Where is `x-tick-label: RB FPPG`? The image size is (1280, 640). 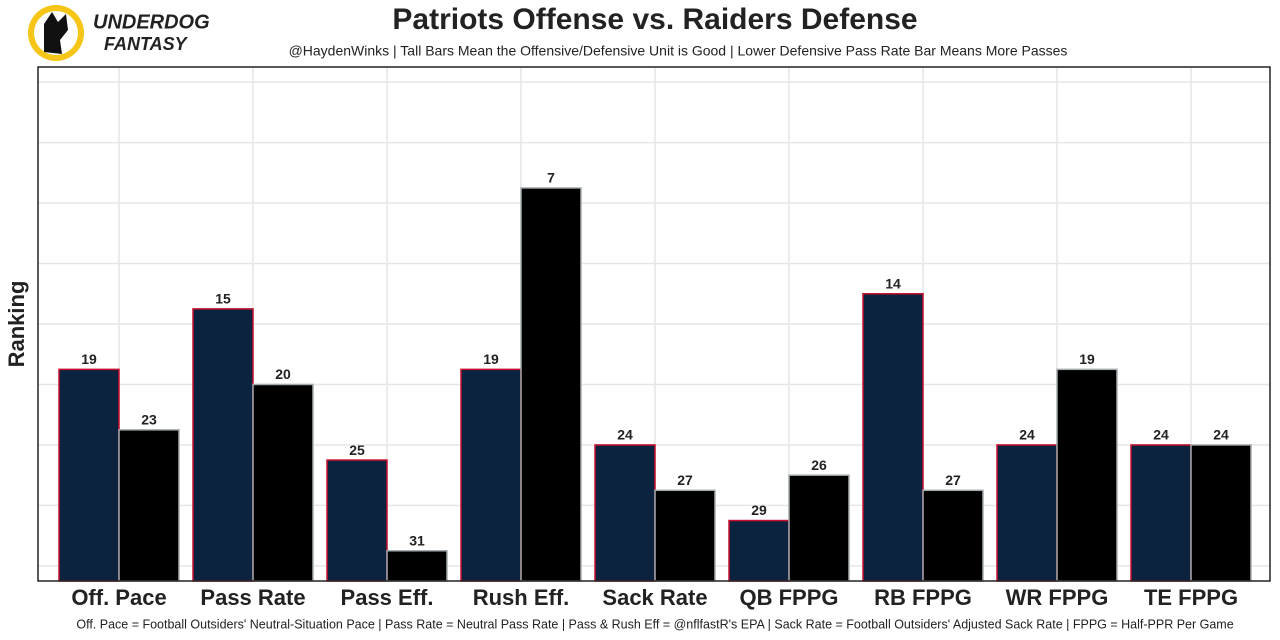 x-tick-label: RB FPPG is located at coordinates (923, 597).